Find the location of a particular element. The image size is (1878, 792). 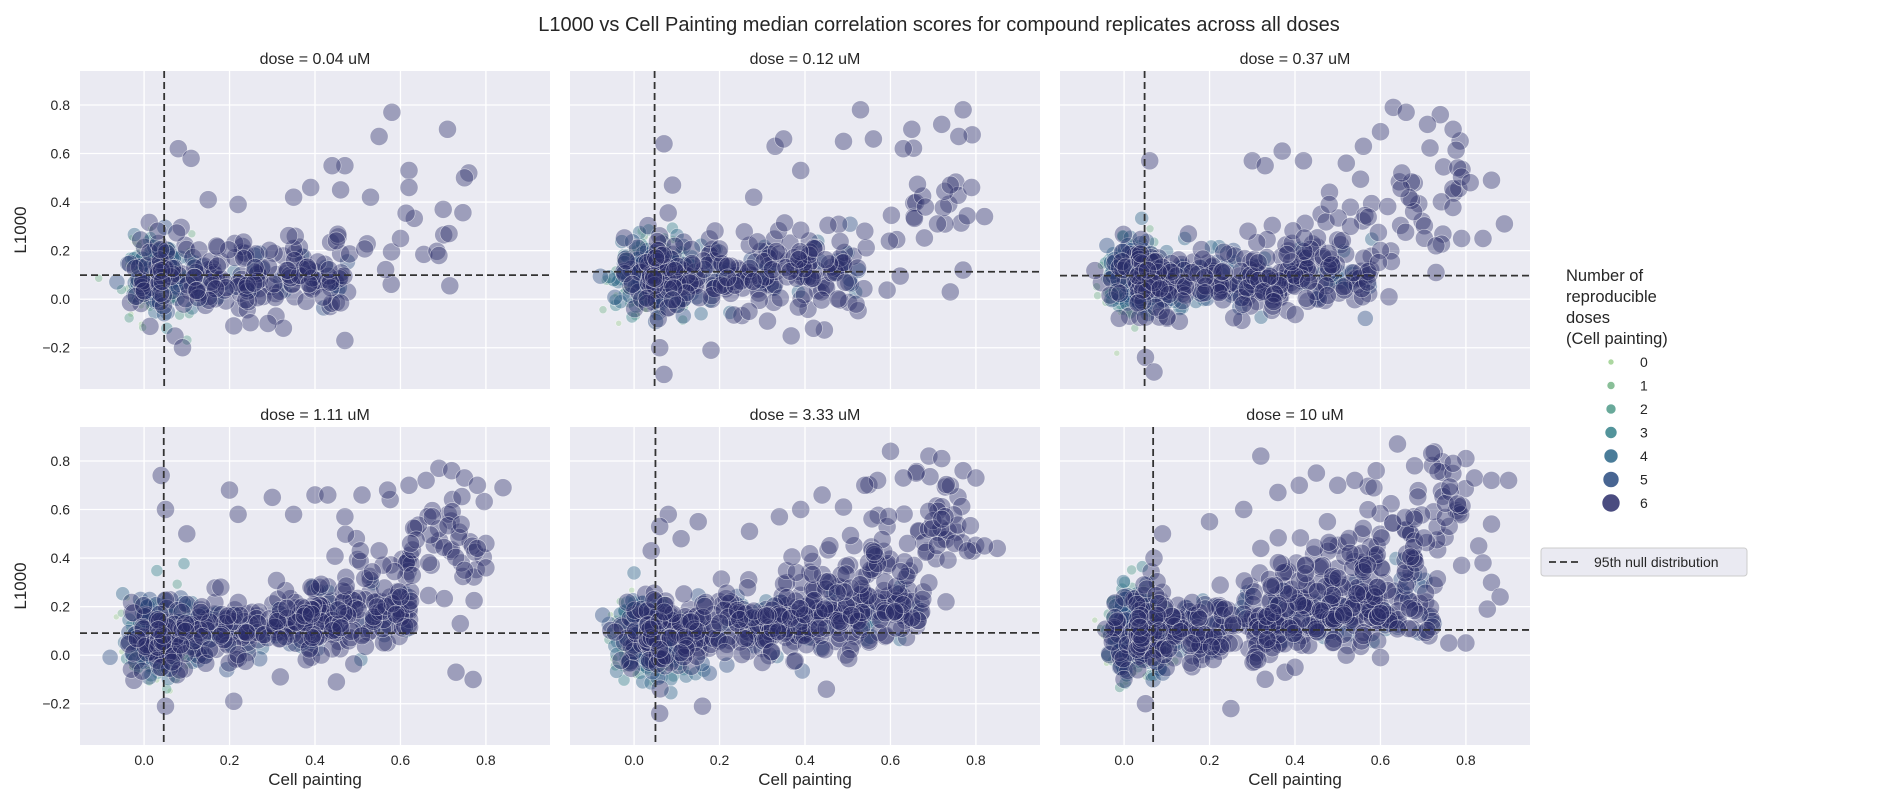

x-tick-label: 0.0 is located at coordinates (144, 760).